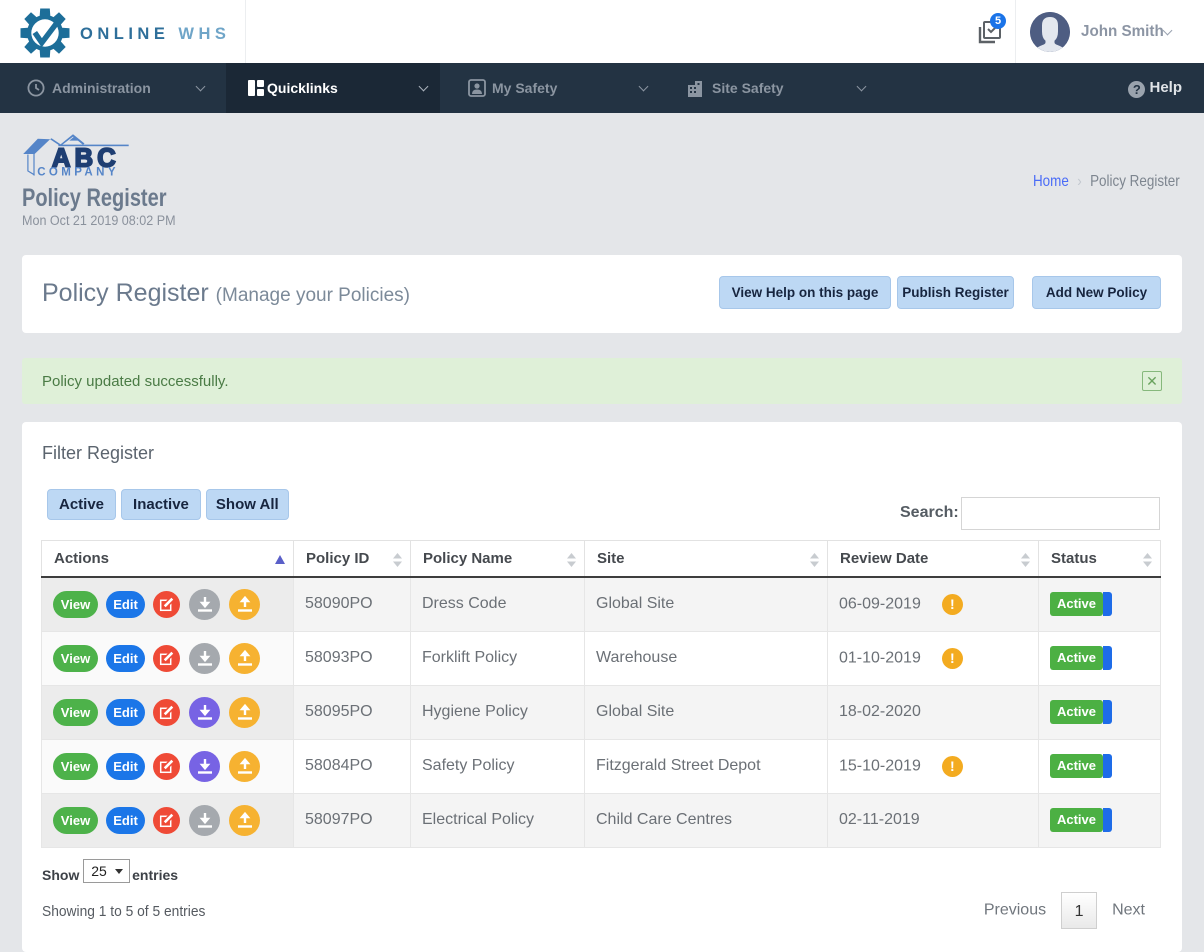 This screenshot has height=952, width=1204. I want to click on svg-text: ABC, so click(86, 158).